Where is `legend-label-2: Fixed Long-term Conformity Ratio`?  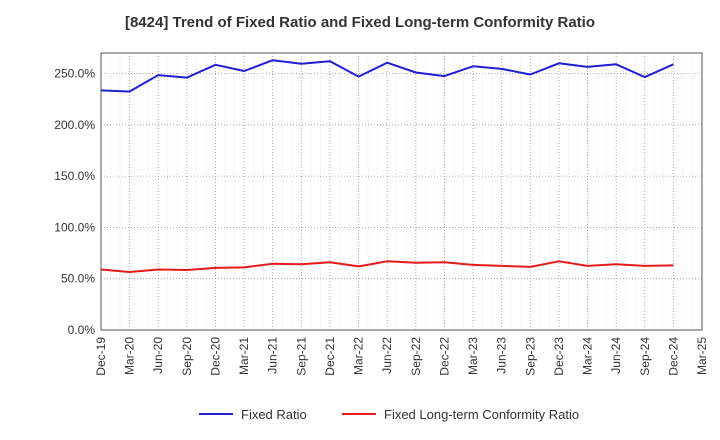 legend-label-2: Fixed Long-term Conformity Ratio is located at coordinates (481, 414).